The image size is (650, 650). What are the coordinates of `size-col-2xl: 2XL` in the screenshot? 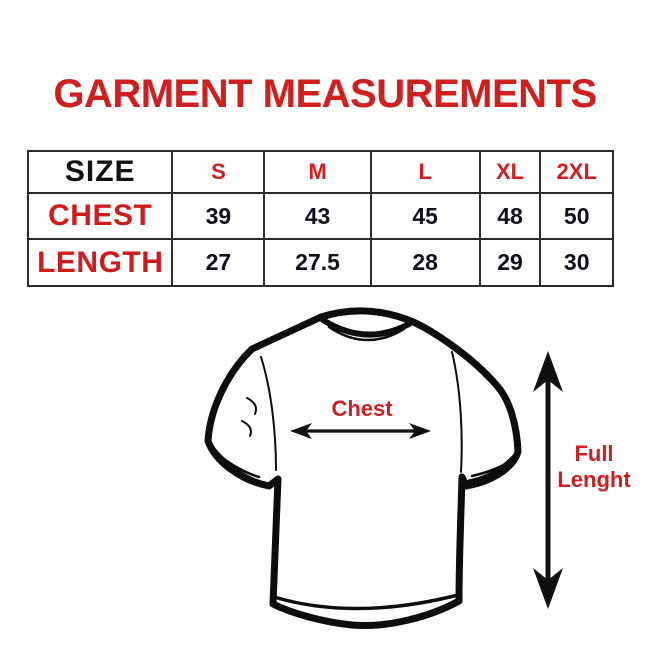 It's located at (576, 172).